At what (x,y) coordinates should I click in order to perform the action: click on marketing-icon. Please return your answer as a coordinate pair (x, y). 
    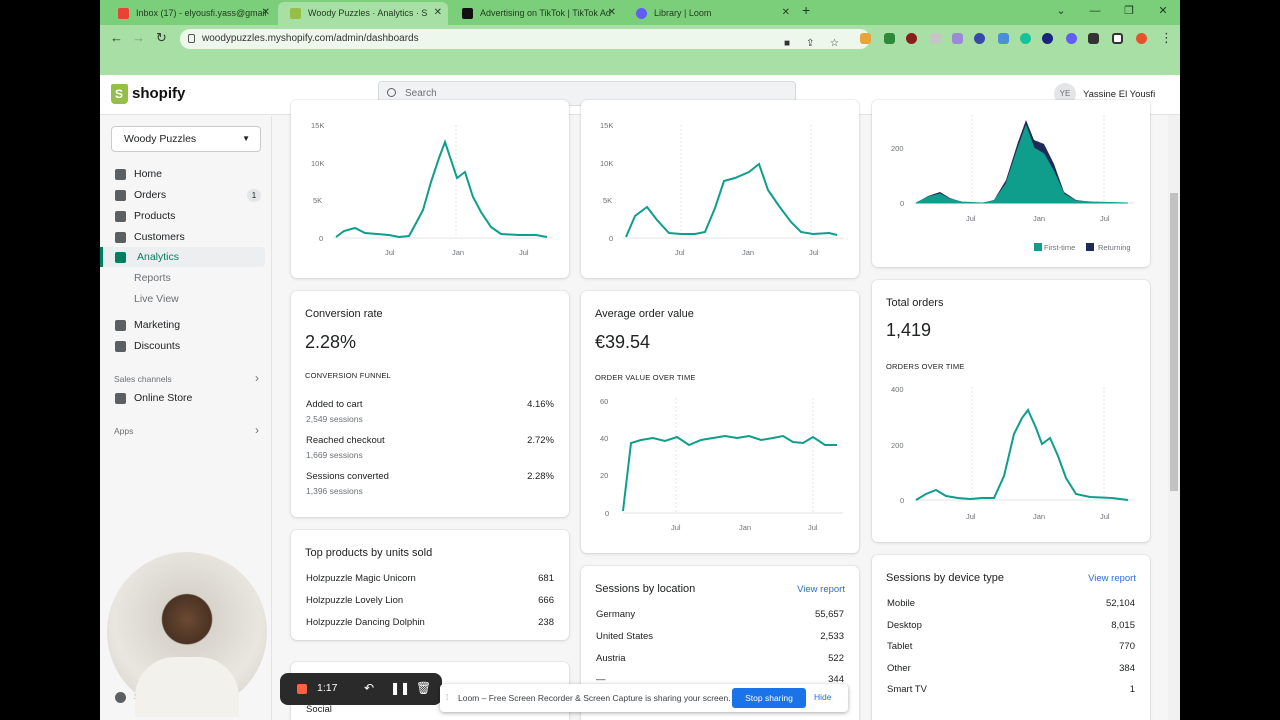
    Looking at the image, I should click on (120, 325).